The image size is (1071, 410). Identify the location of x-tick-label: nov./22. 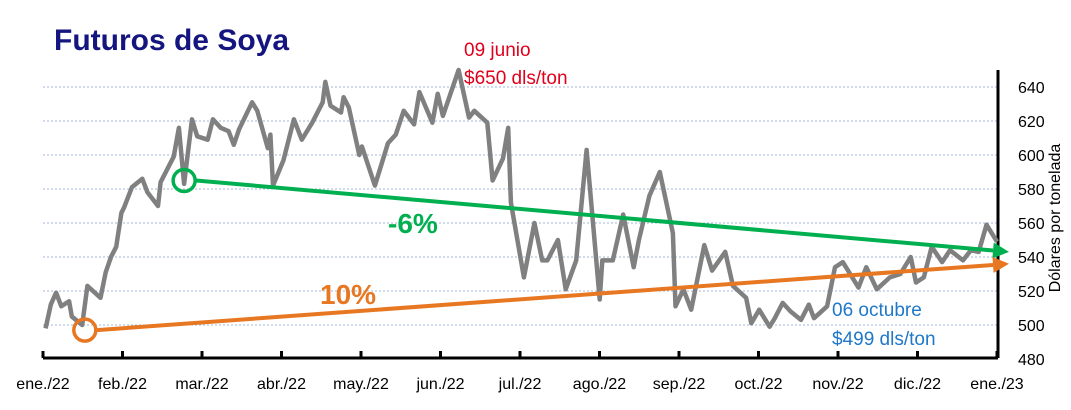
(837, 384).